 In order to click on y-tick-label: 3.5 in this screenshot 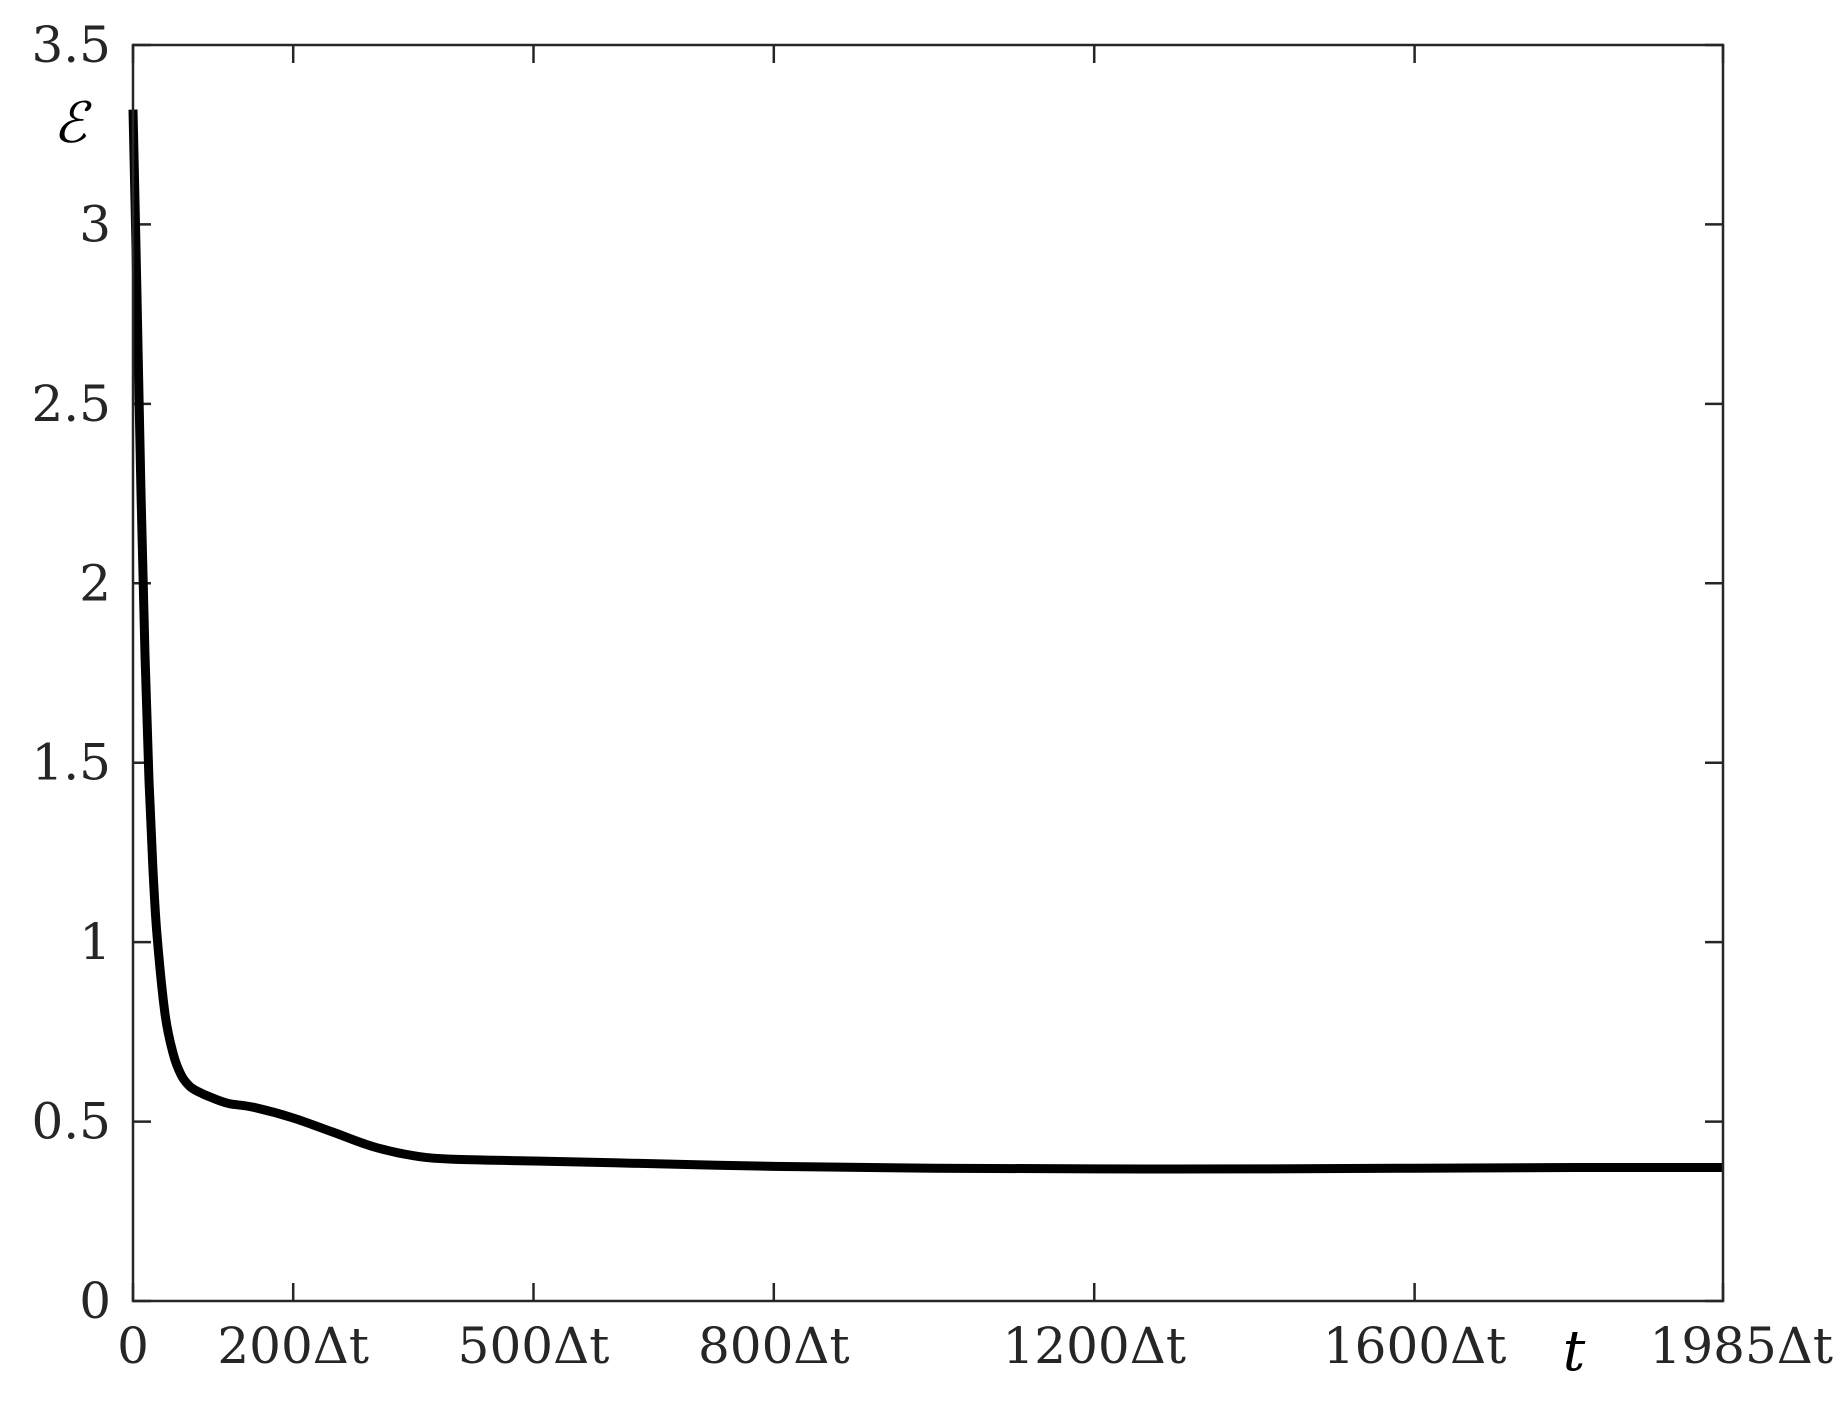, I will do `click(71, 45)`.